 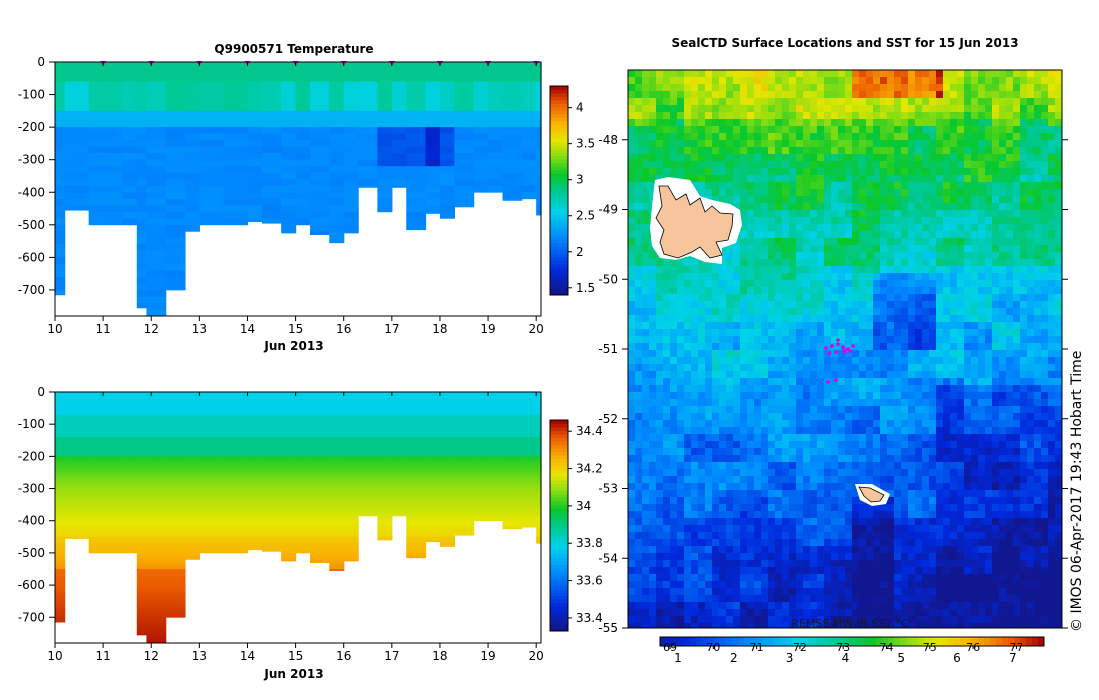 What do you see at coordinates (31, 521) in the screenshot?
I see `y-tick-label: -400` at bounding box center [31, 521].